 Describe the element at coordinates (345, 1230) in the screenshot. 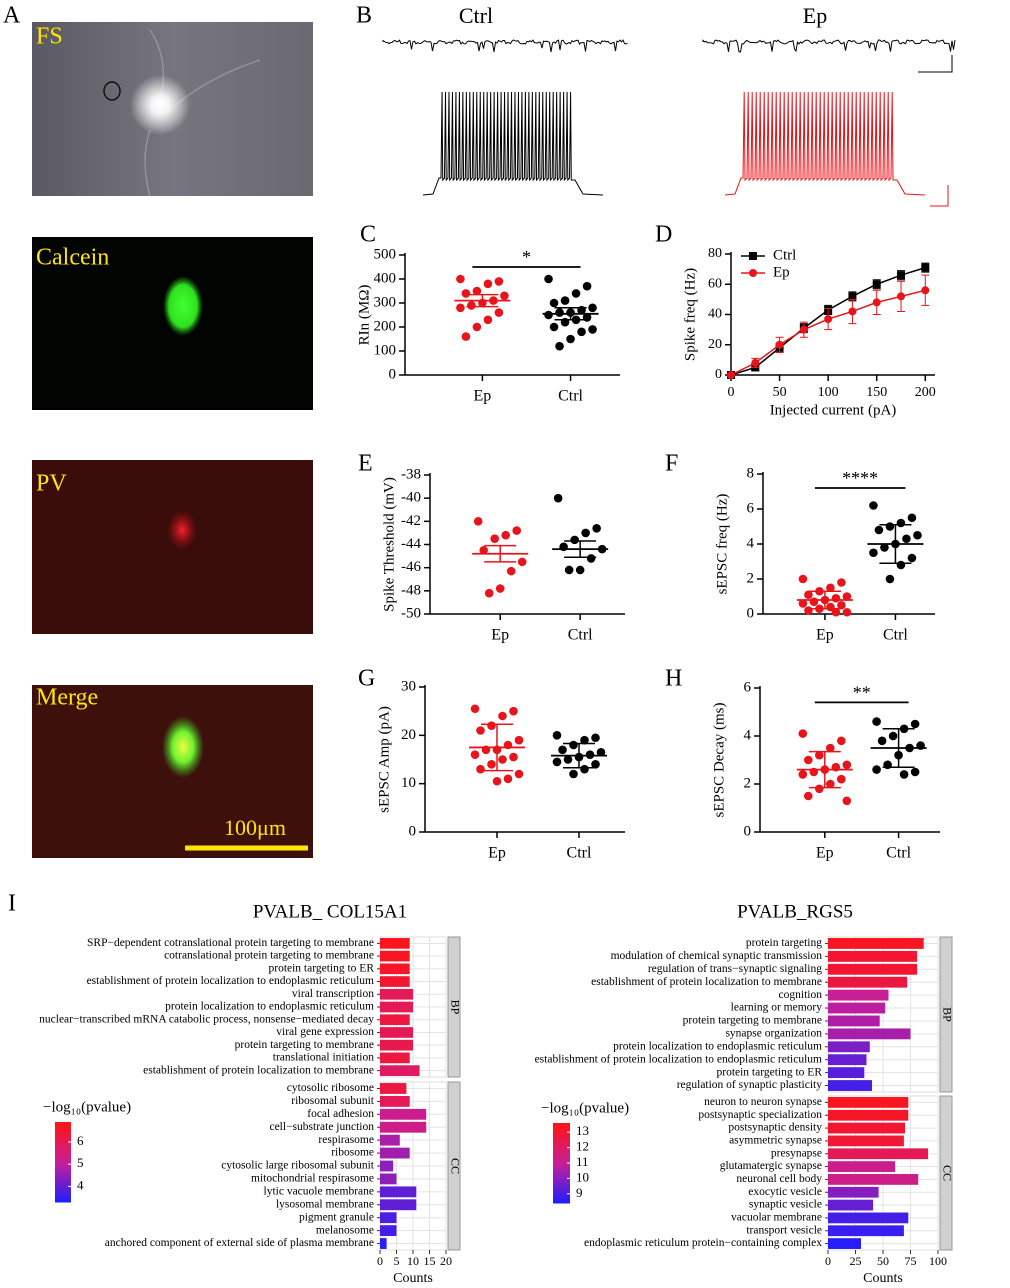

I see `y-tick-label: melanosome` at that location.